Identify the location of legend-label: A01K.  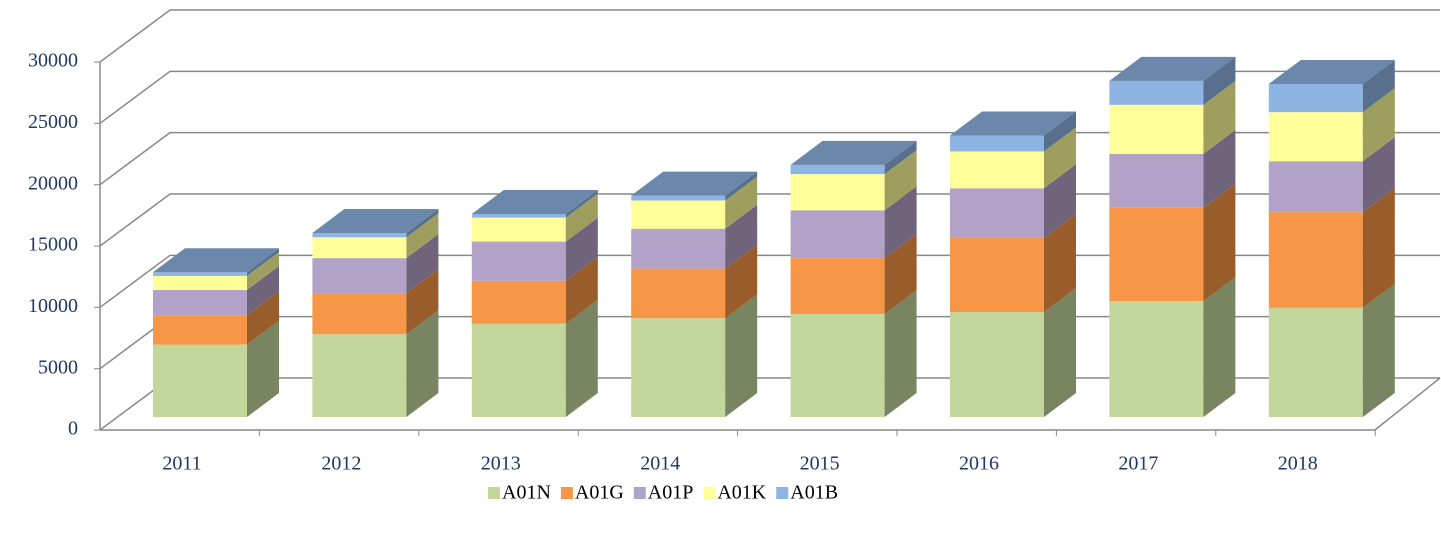
(741, 493).